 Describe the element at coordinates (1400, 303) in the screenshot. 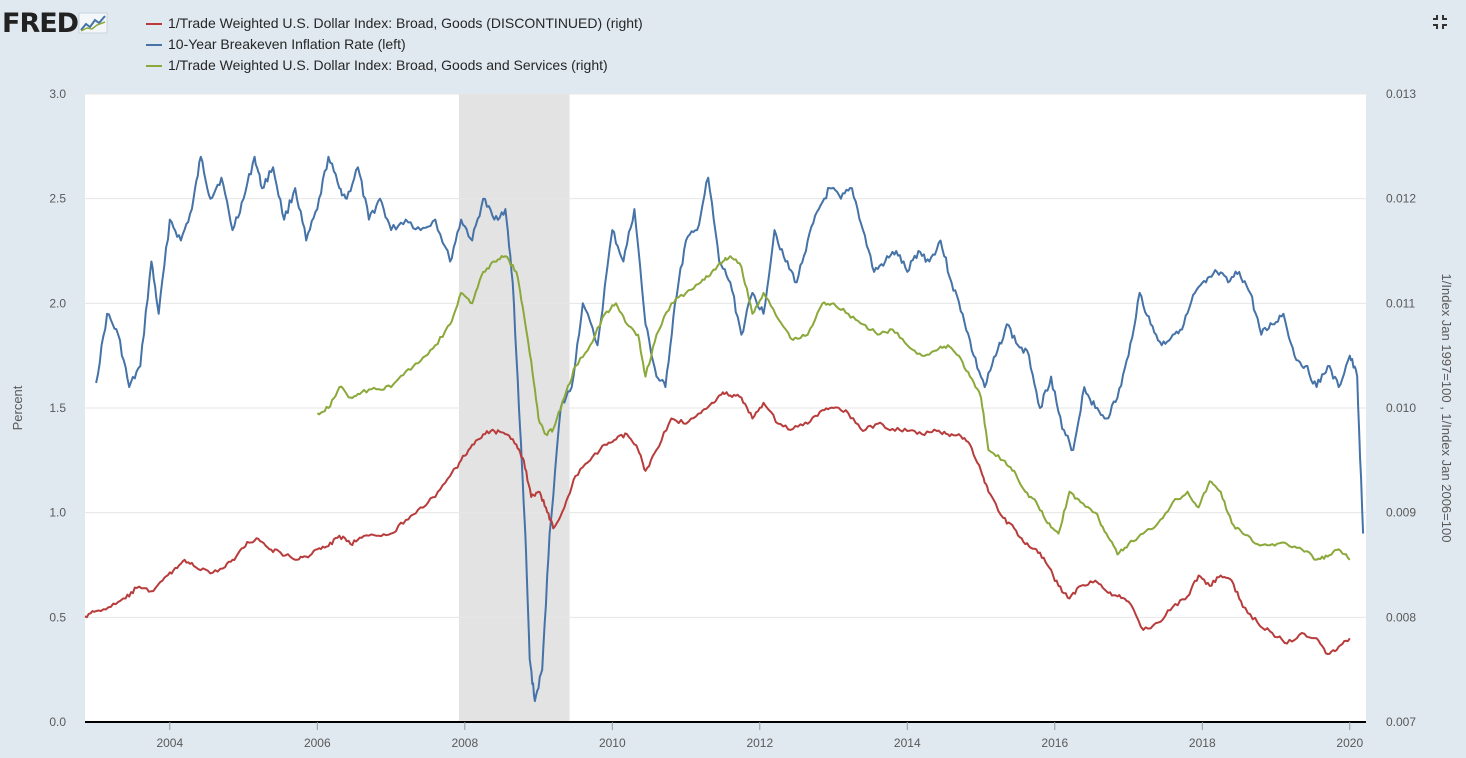

I see `y-right-tick-label: 0.011` at that location.